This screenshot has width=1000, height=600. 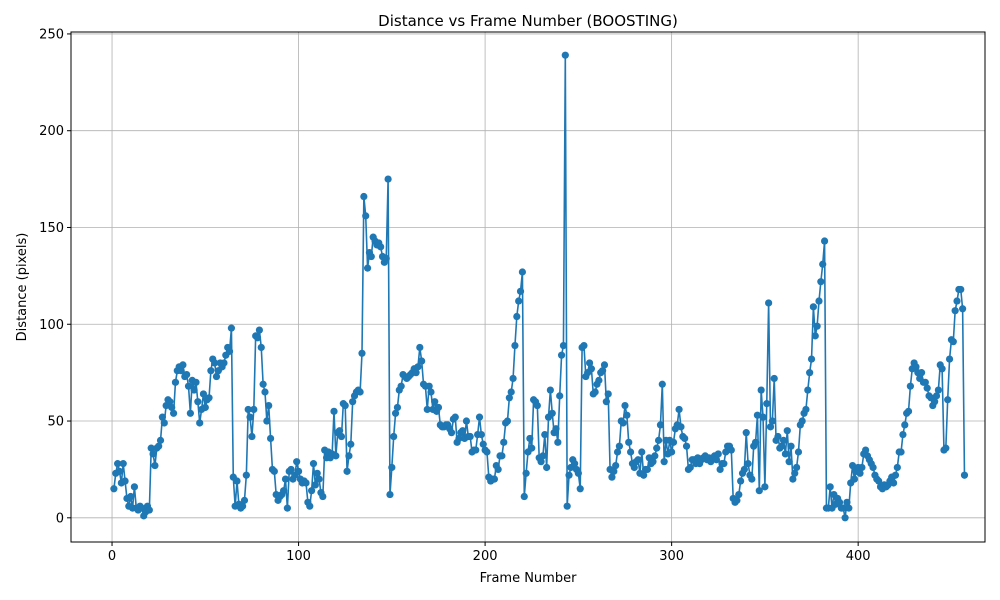 What do you see at coordinates (485, 556) in the screenshot?
I see `x-tick-label: 200` at bounding box center [485, 556].